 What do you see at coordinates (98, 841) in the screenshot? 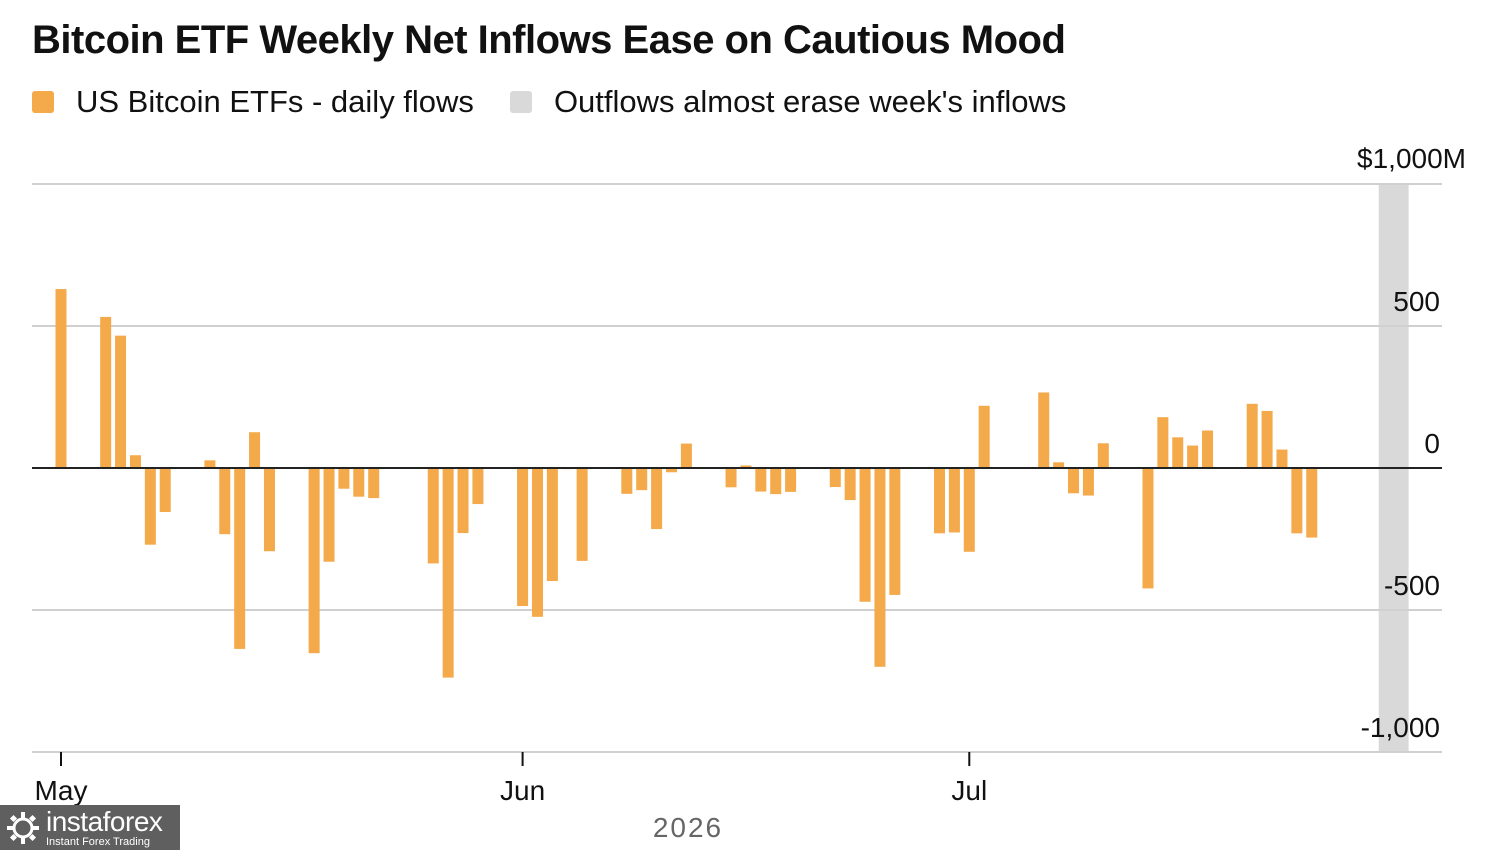
I see `watermark-tagline: Instant Forex Trading` at bounding box center [98, 841].